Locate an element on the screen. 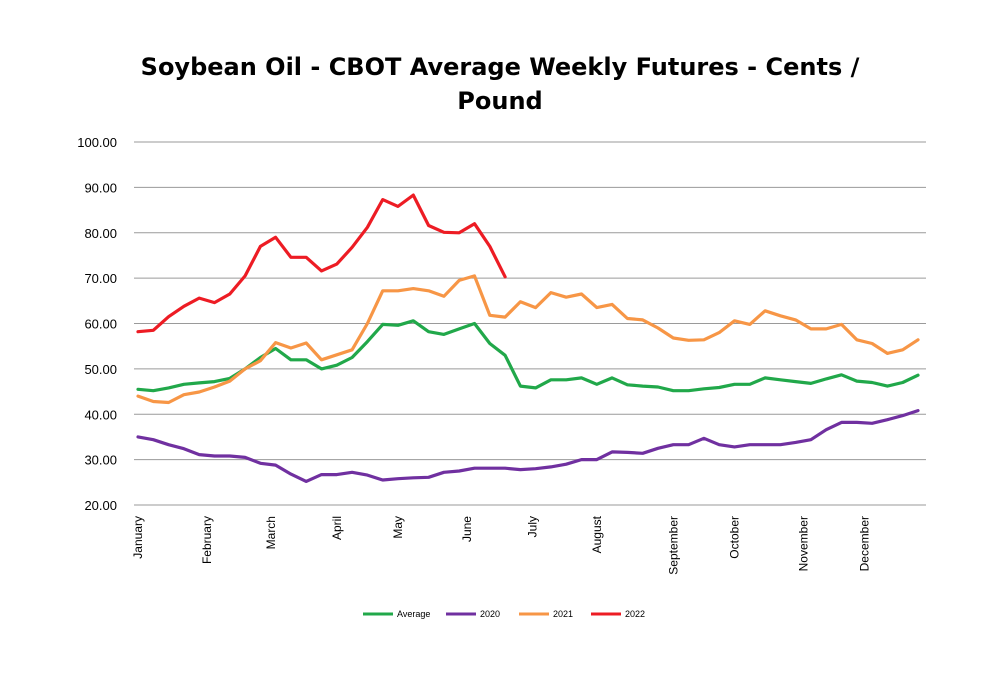  y-tick-label: 30.00 is located at coordinates (100, 460).